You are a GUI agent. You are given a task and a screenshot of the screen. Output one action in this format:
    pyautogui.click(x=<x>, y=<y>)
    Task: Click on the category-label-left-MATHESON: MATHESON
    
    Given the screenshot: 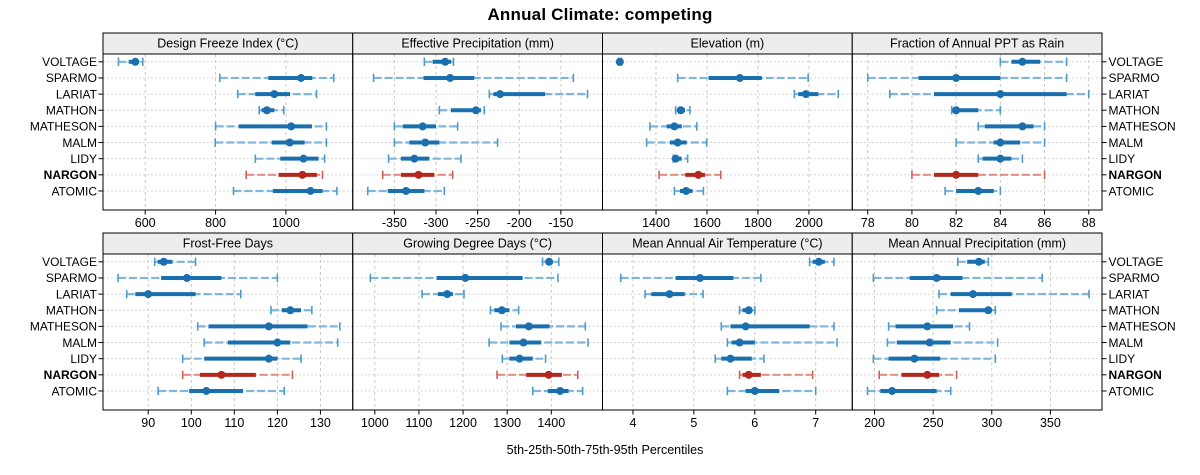 What is the action you would take?
    pyautogui.click(x=63, y=127)
    